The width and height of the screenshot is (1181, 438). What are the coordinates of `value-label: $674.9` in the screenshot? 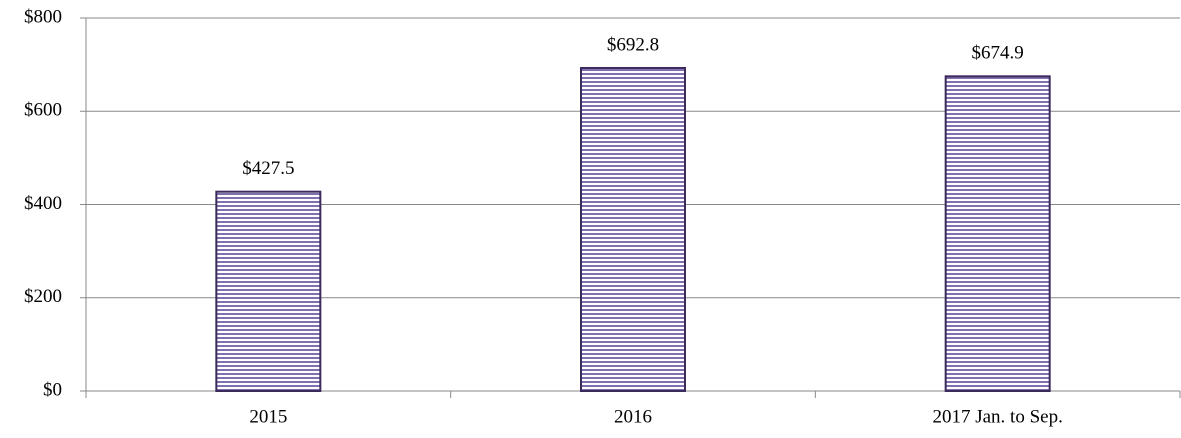 It's located at (998, 53).